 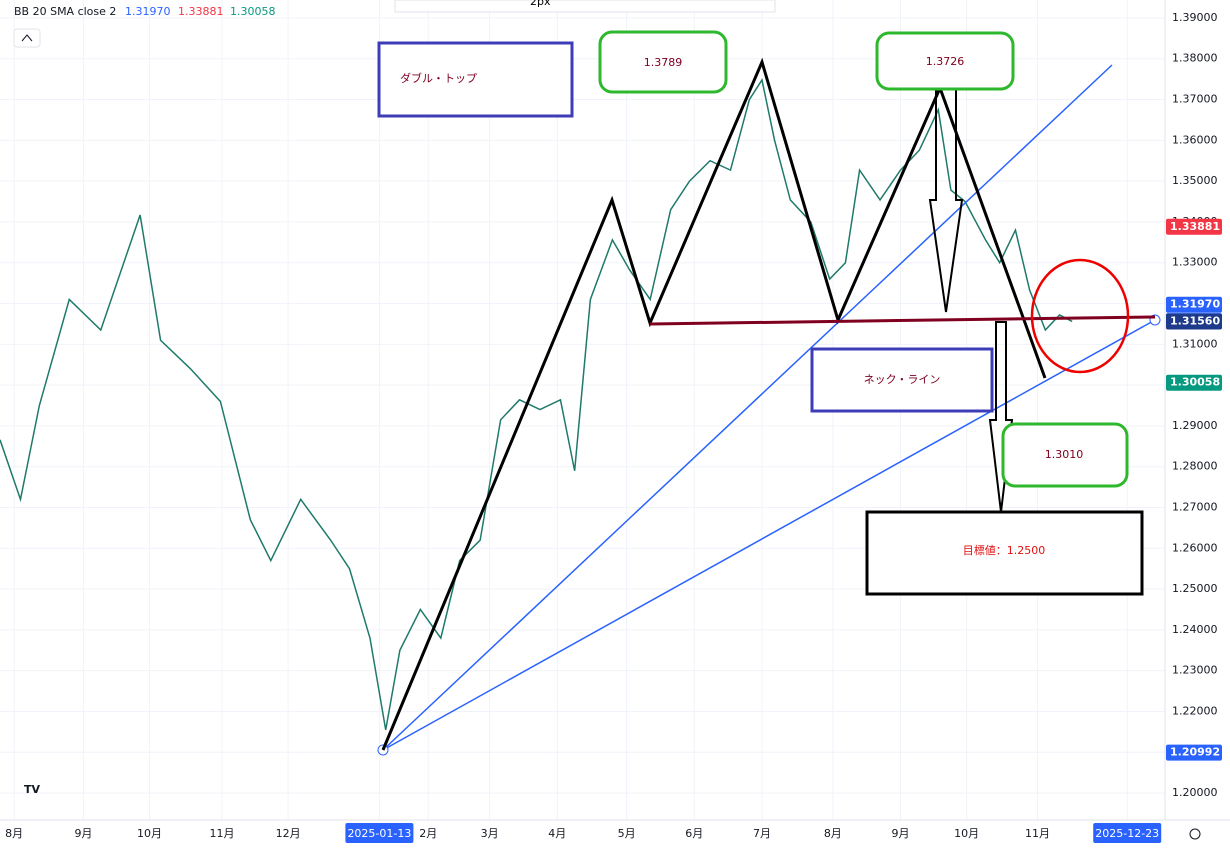 What do you see at coordinates (1195, 629) in the screenshot?
I see `y-tick-label: 1.24000` at bounding box center [1195, 629].